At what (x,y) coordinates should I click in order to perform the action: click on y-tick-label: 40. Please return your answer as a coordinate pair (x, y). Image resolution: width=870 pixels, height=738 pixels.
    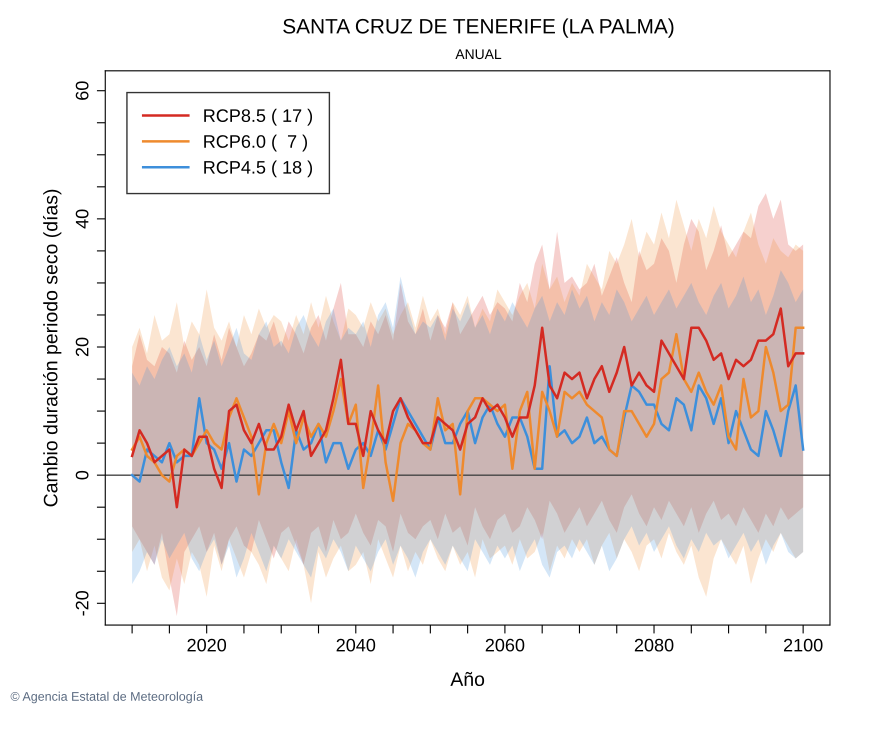
    Looking at the image, I should click on (82, 219).